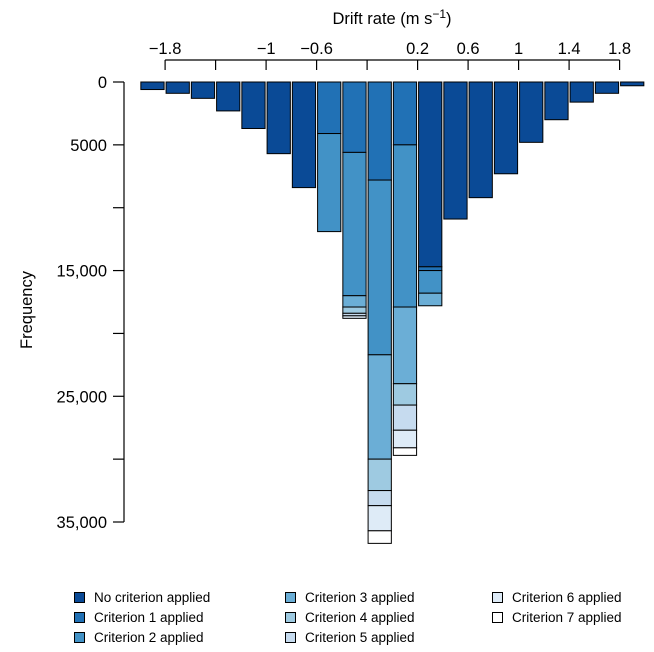  What do you see at coordinates (82, 272) in the screenshot?
I see `y-tick-label: 15,000` at bounding box center [82, 272].